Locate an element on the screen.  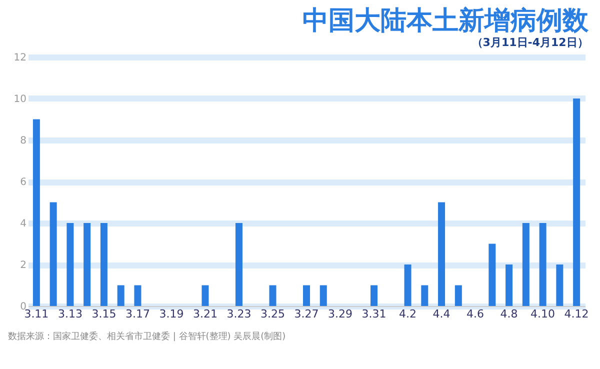
y-tick-label: 6 is located at coordinates (23, 182).